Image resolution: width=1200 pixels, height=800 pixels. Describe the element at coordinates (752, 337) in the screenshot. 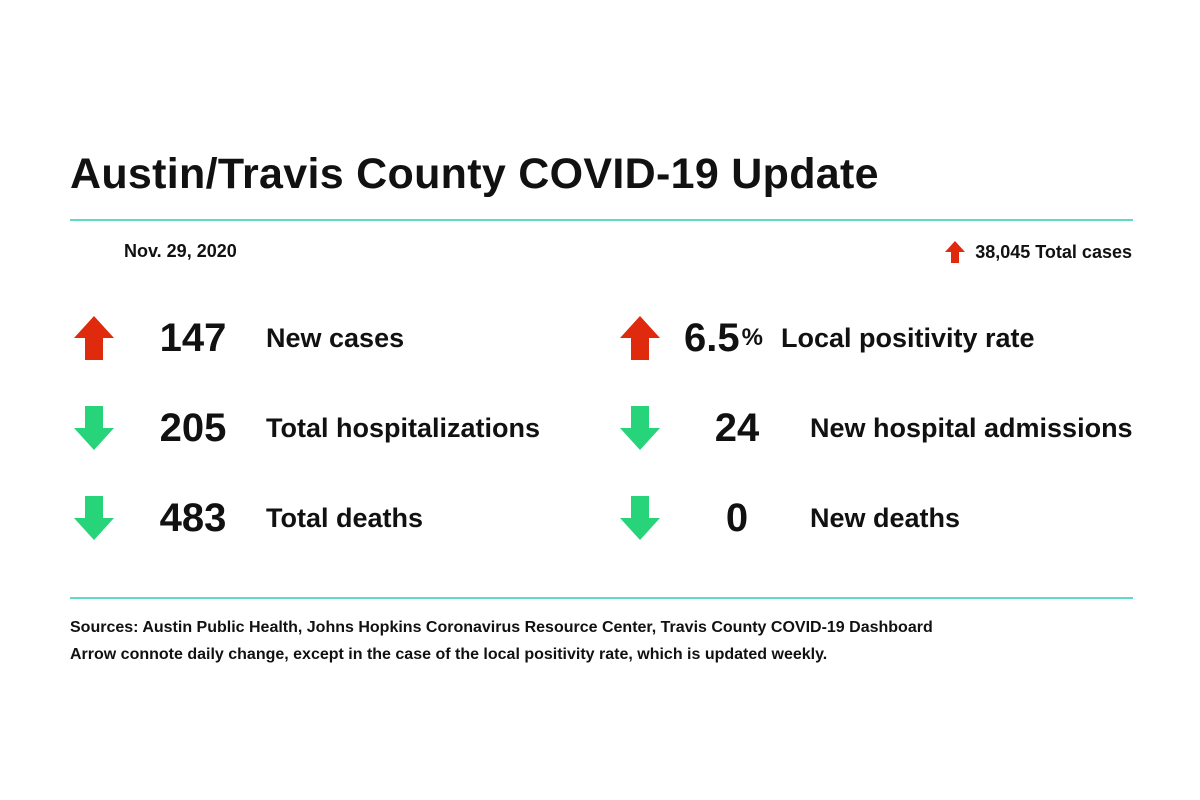

I see `stat-unit: %` at that location.